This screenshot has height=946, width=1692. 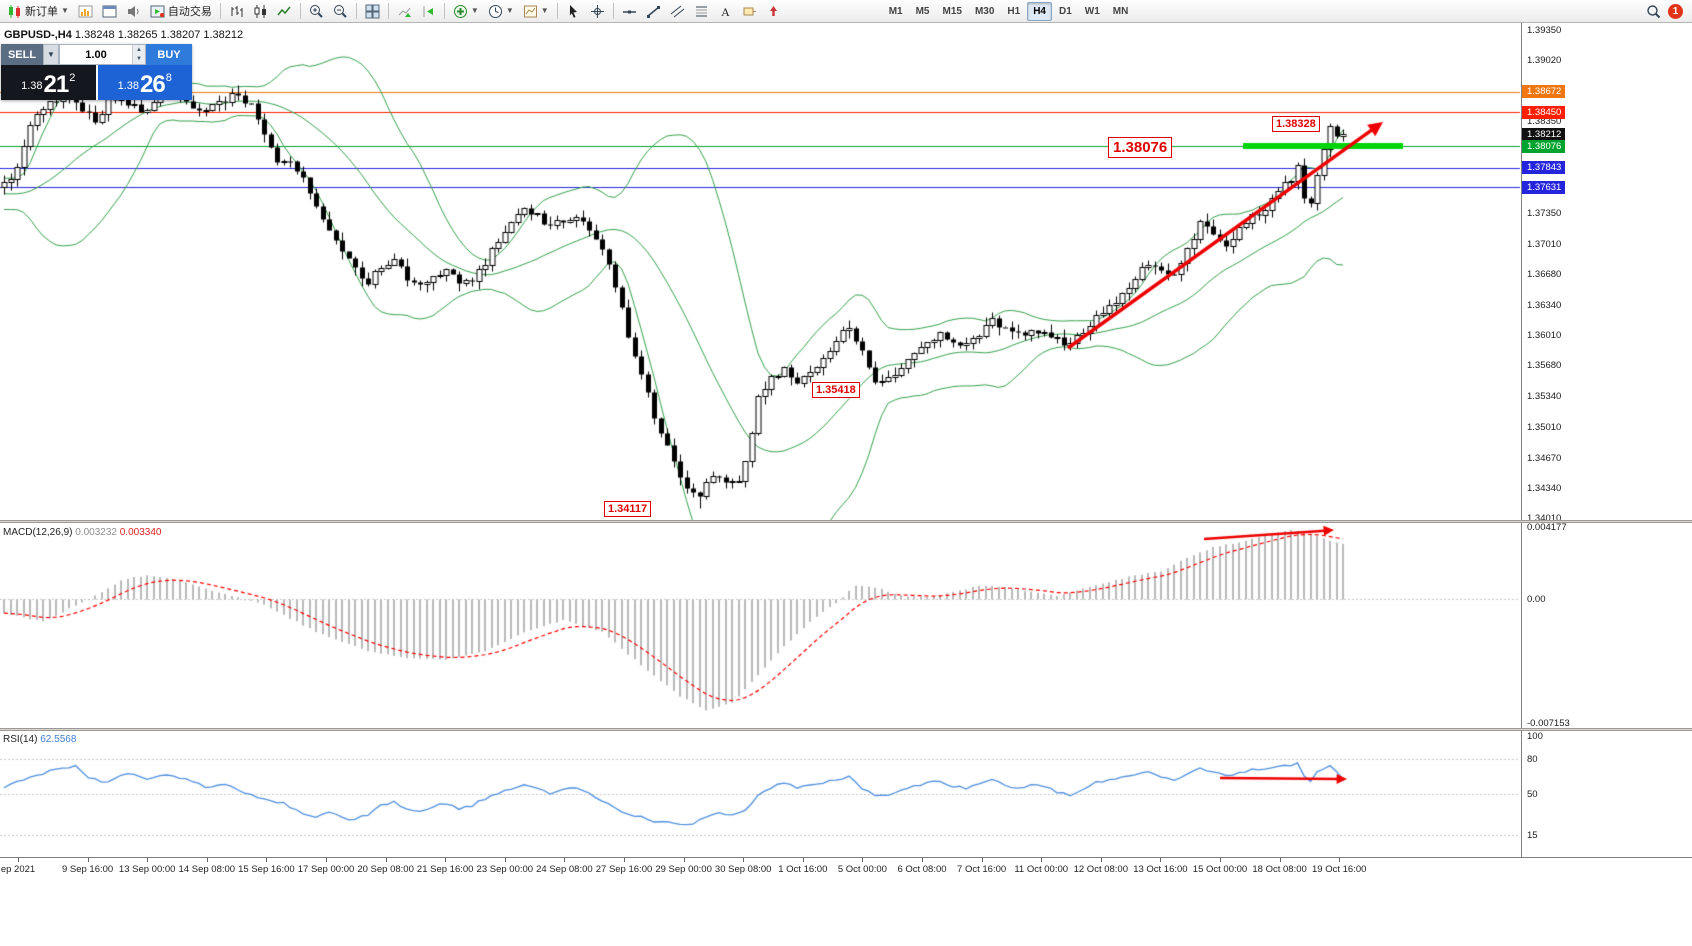 I want to click on rsi-panel-canvas, so click(x=760, y=794).